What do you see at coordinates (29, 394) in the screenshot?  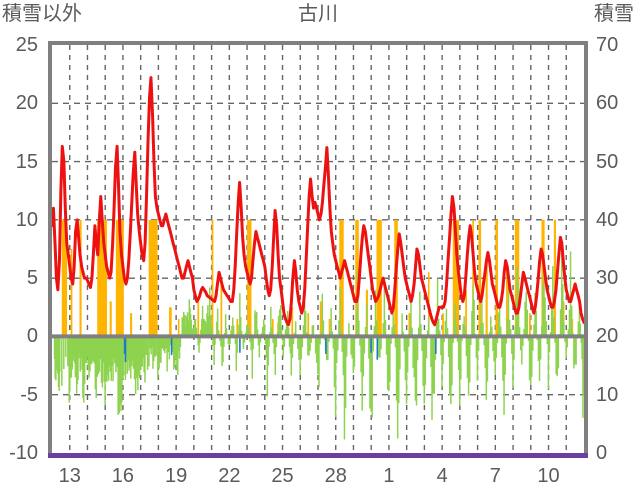 I see `left-tick-neg5: -5` at bounding box center [29, 394].